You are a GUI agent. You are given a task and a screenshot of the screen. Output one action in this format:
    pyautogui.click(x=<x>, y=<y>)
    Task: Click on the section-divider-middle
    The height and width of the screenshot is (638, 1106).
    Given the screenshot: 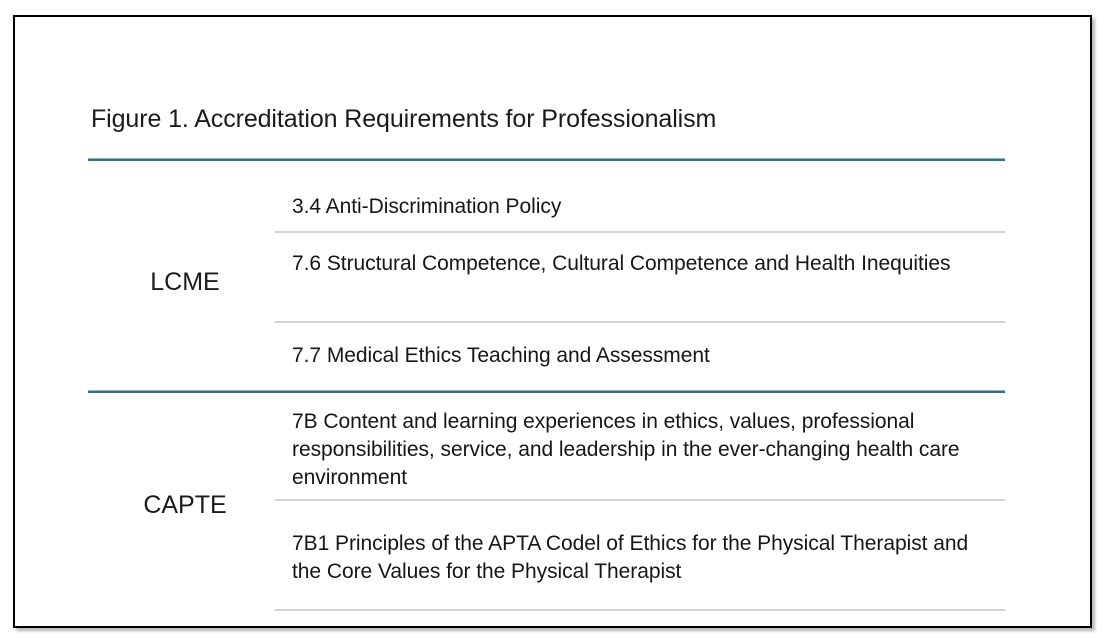 What is the action you would take?
    pyautogui.click(x=546, y=391)
    